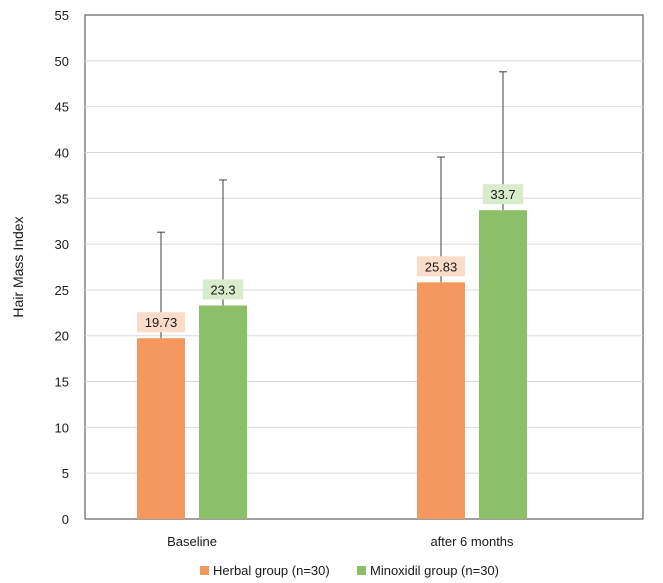  I want to click on data-label: 25.83, so click(441, 266).